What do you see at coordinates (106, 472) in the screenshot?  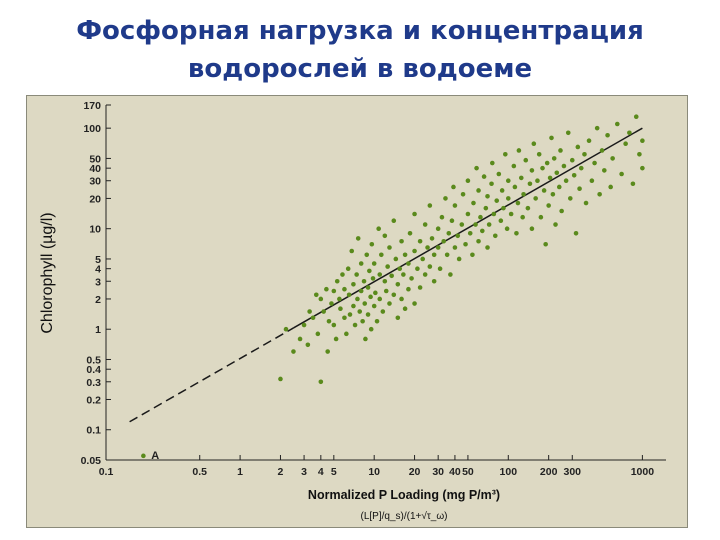 I see `x-tick-label: 0.1` at bounding box center [106, 472].